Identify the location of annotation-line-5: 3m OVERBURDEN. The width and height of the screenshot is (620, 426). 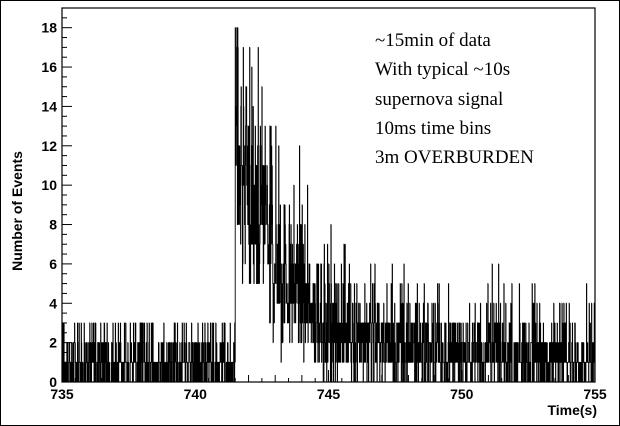
(454, 157).